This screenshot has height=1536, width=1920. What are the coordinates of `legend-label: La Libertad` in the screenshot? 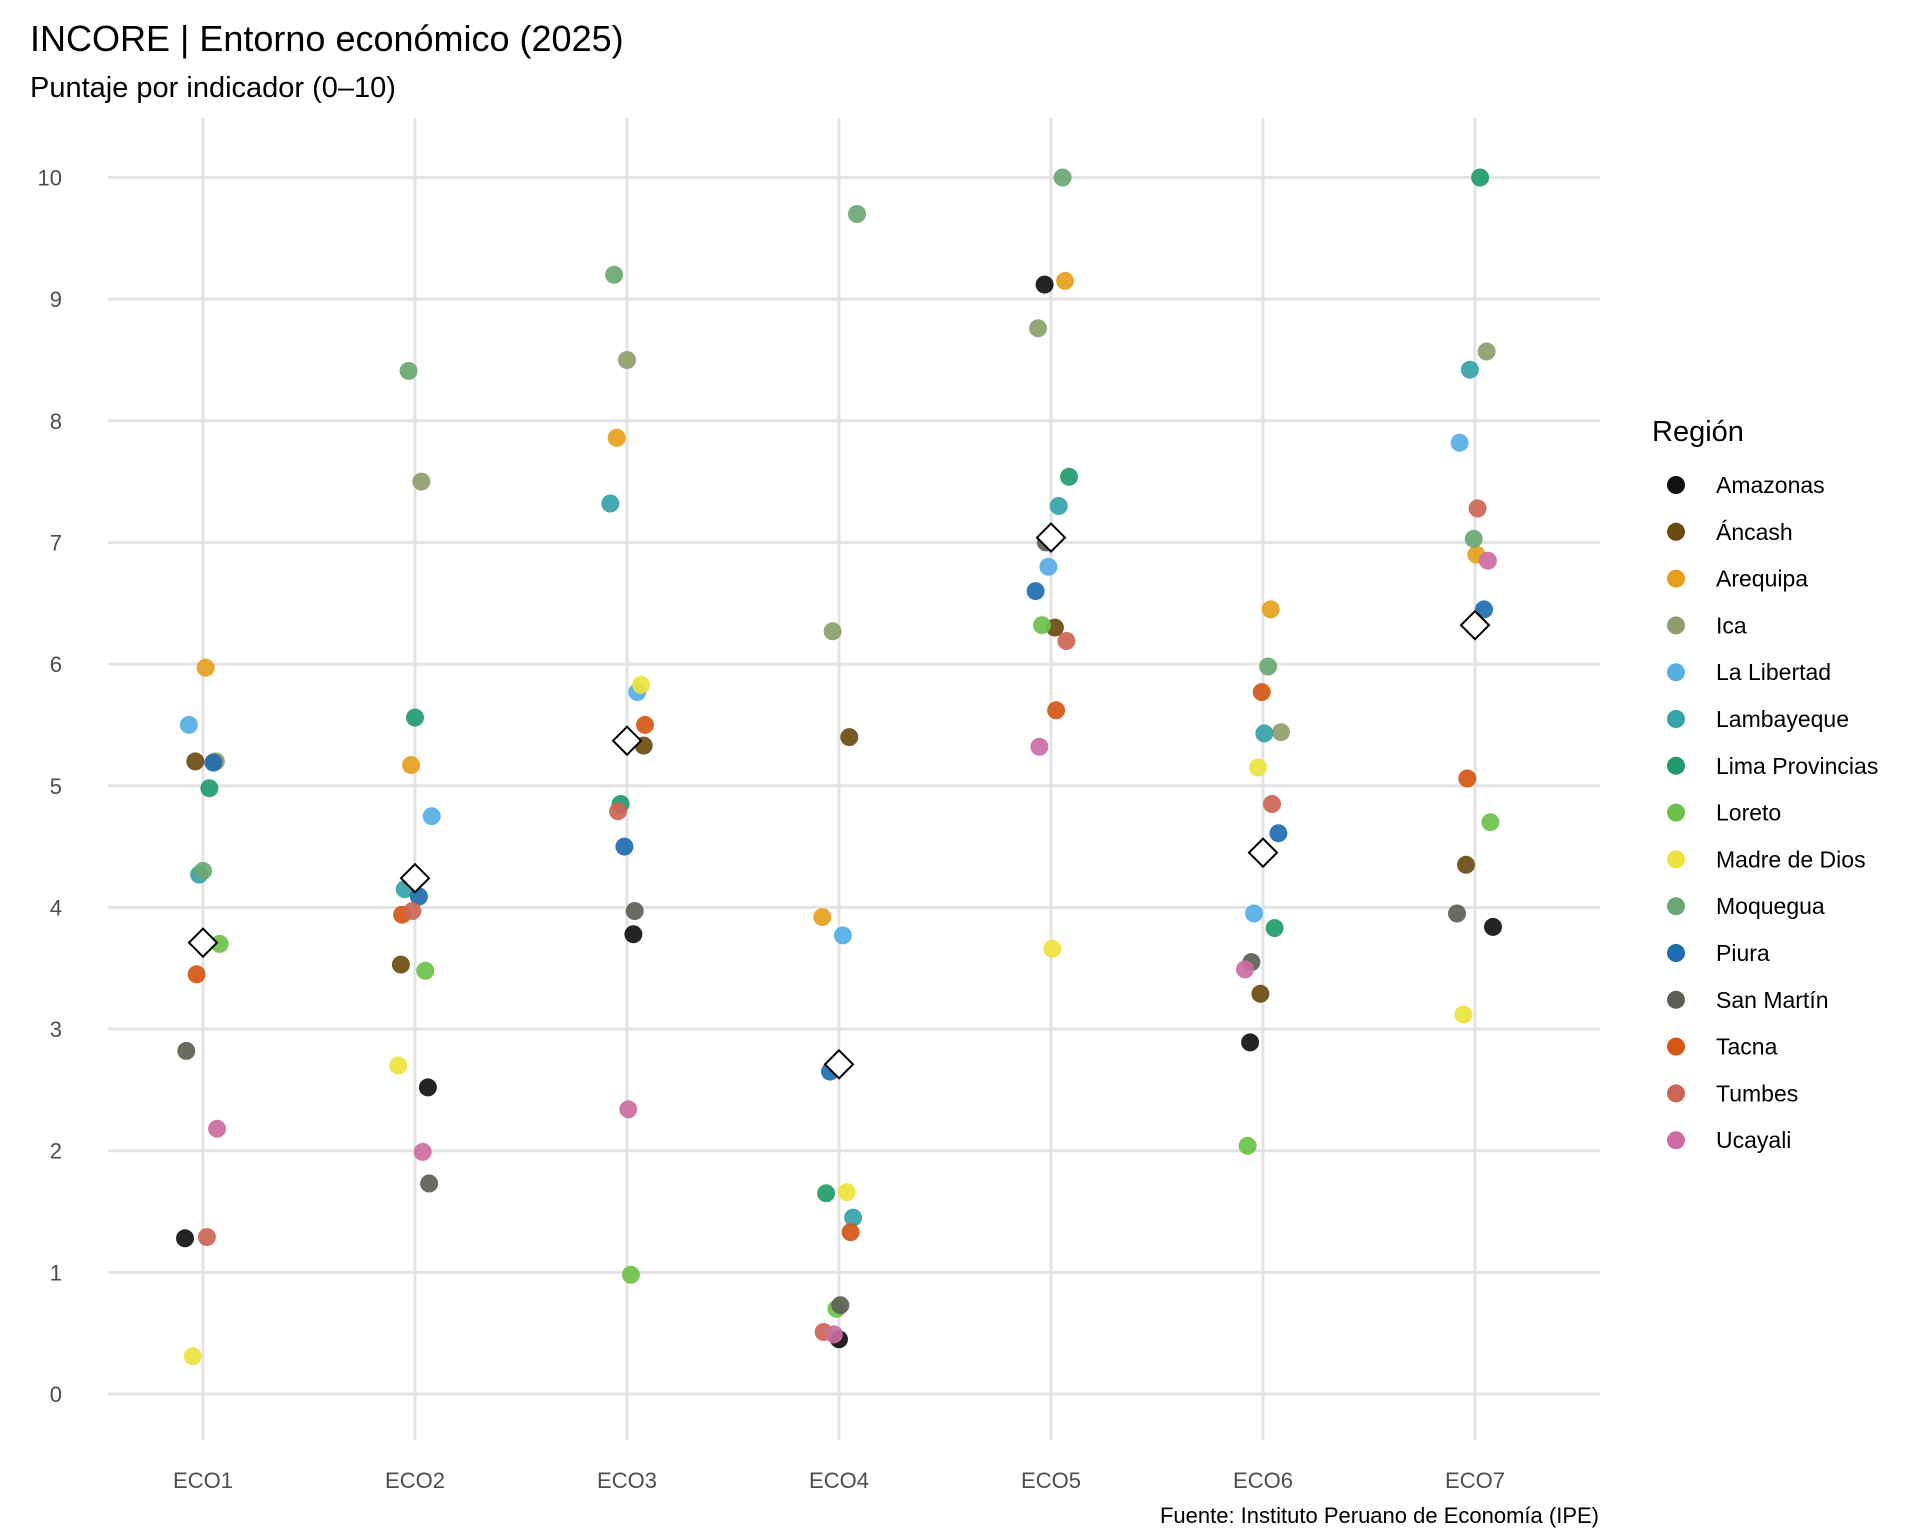 It's located at (1773, 672).